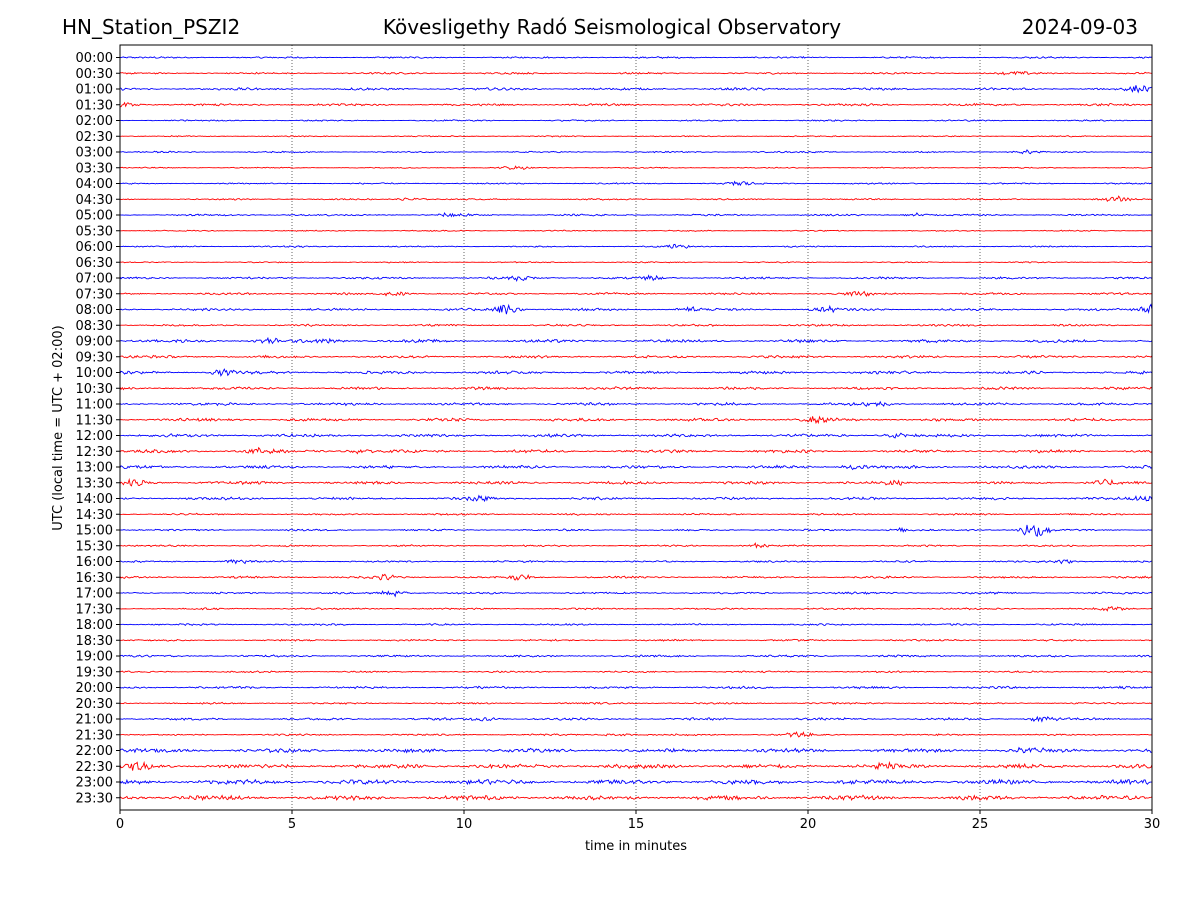 The image size is (1200, 900). What do you see at coordinates (94, 531) in the screenshot?
I see `y-tick-label: 15:00` at bounding box center [94, 531].